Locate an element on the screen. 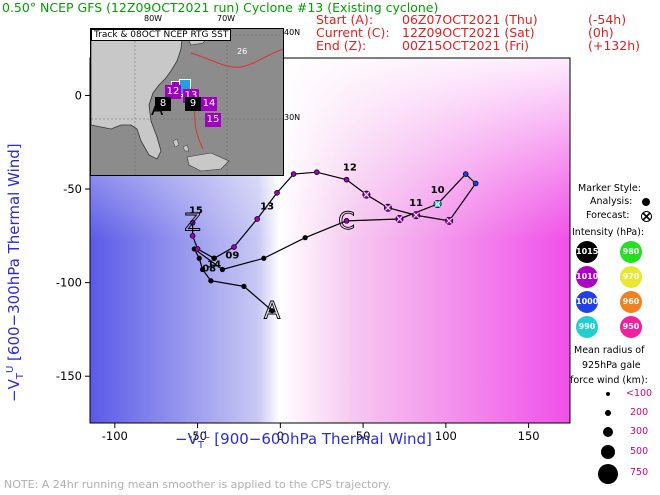 The height and width of the screenshot is (495, 660). intensity-swatch: 1015 is located at coordinates (587, 252).